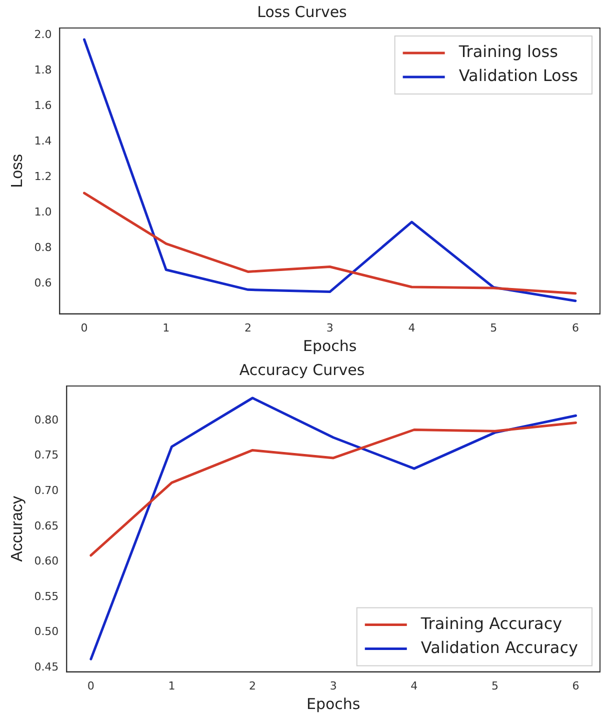  I want to click on y-tick-label: 0.60, so click(46, 561).